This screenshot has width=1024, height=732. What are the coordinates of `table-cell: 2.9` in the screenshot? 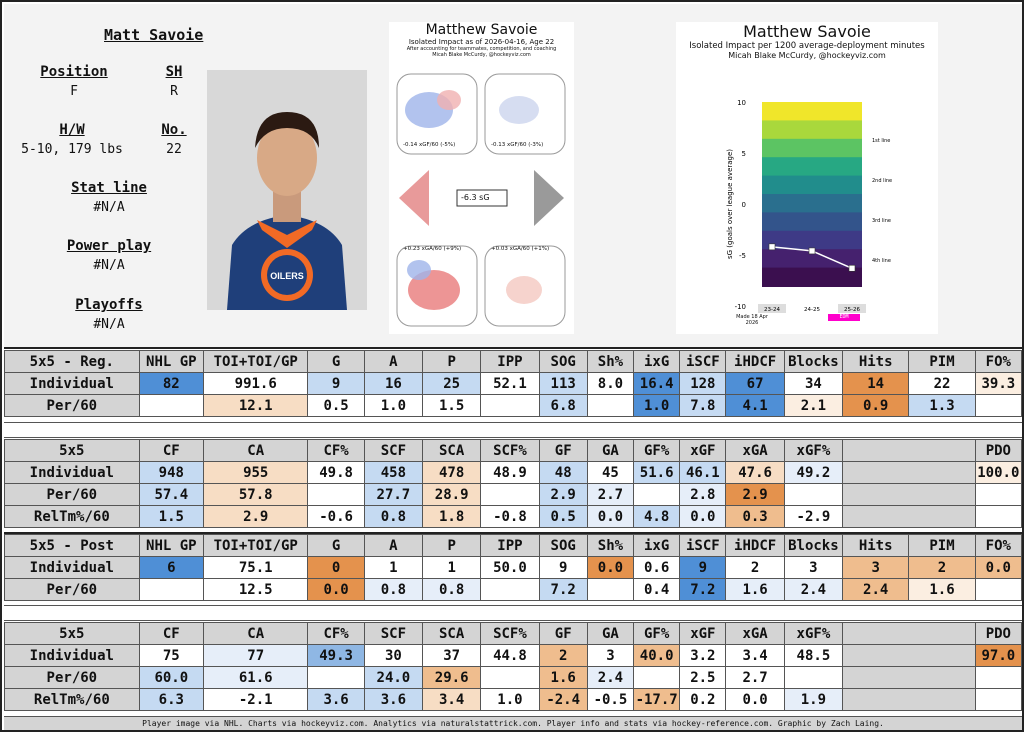 It's located at (255, 516).